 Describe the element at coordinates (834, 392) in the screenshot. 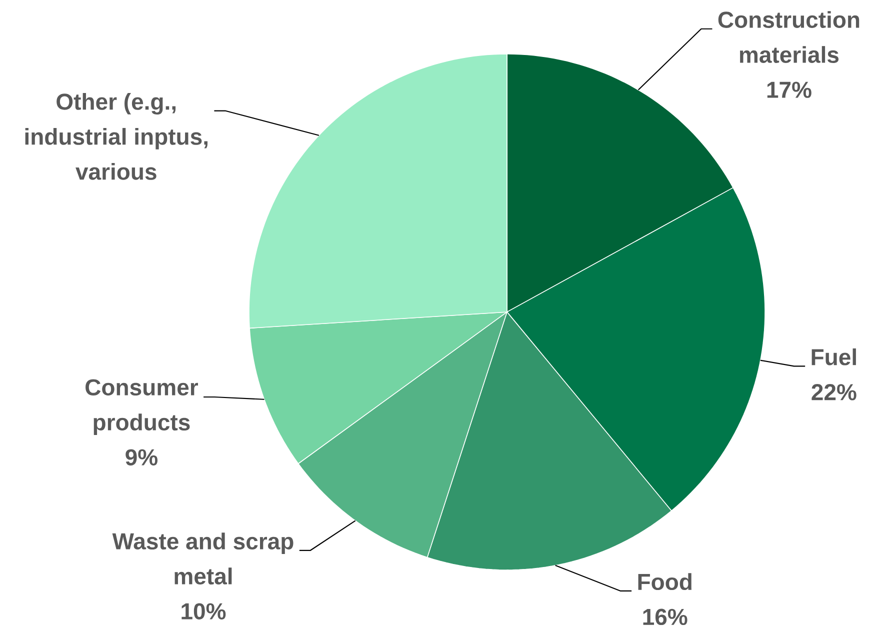

I see `data-label: 22%` at that location.